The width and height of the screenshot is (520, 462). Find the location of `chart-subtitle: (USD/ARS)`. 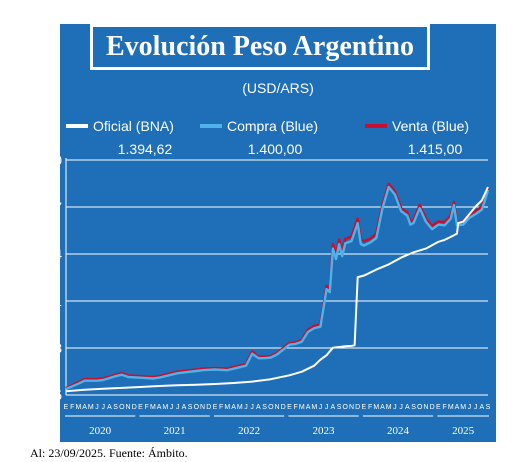

chart-subtitle: (USD/ARS) is located at coordinates (278, 88).